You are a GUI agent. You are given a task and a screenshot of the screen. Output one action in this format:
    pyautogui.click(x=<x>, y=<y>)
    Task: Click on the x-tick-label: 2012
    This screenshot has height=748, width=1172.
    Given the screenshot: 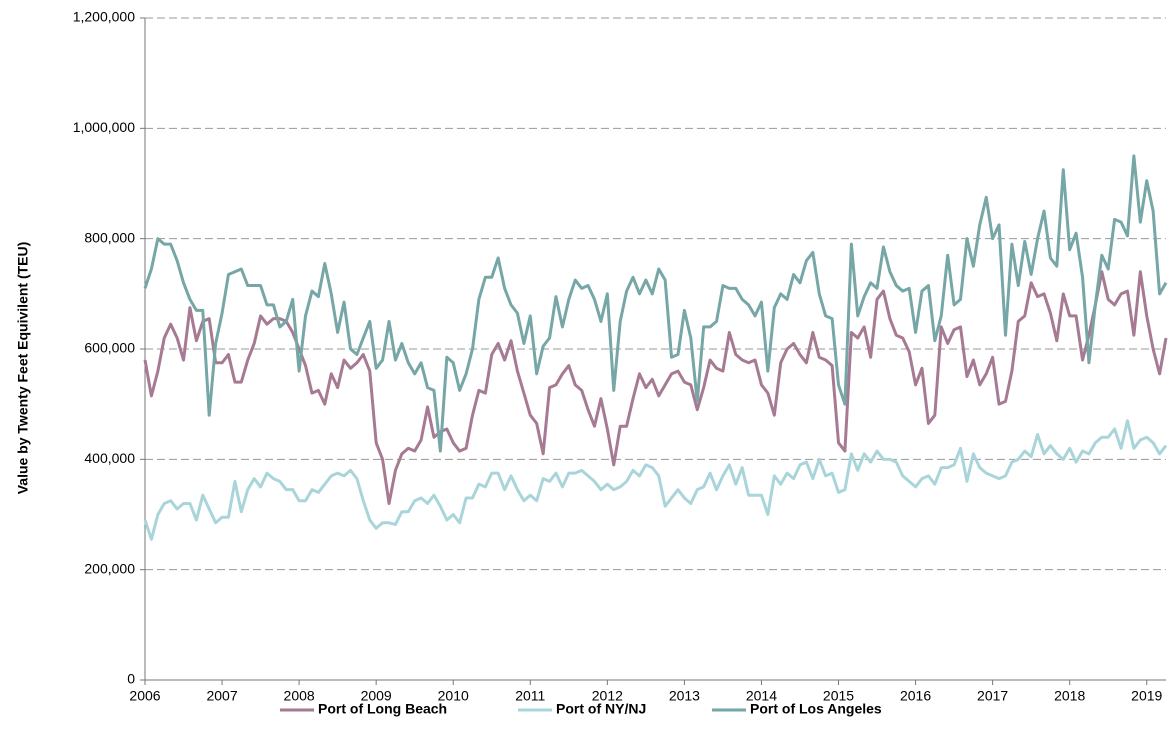 What is the action you would take?
    pyautogui.click(x=607, y=696)
    